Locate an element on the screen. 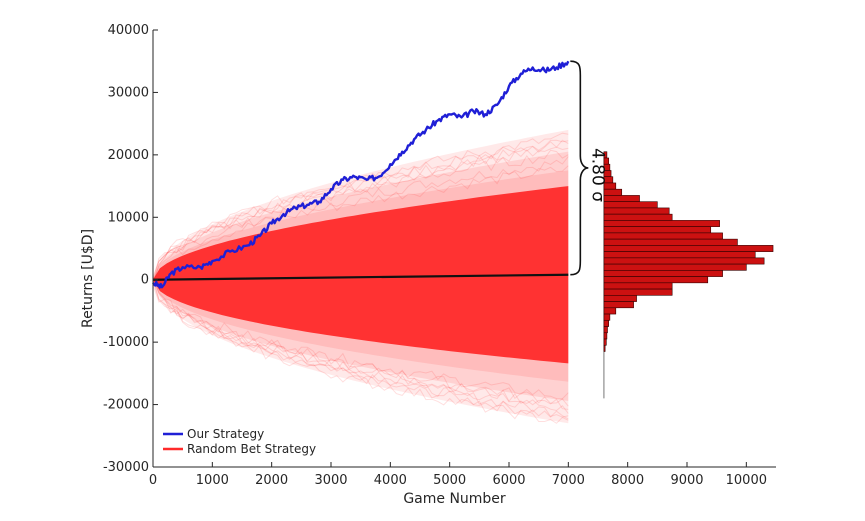 This screenshot has width=865, height=521. y-axis-label: Returns [U$D] is located at coordinates (88, 278).